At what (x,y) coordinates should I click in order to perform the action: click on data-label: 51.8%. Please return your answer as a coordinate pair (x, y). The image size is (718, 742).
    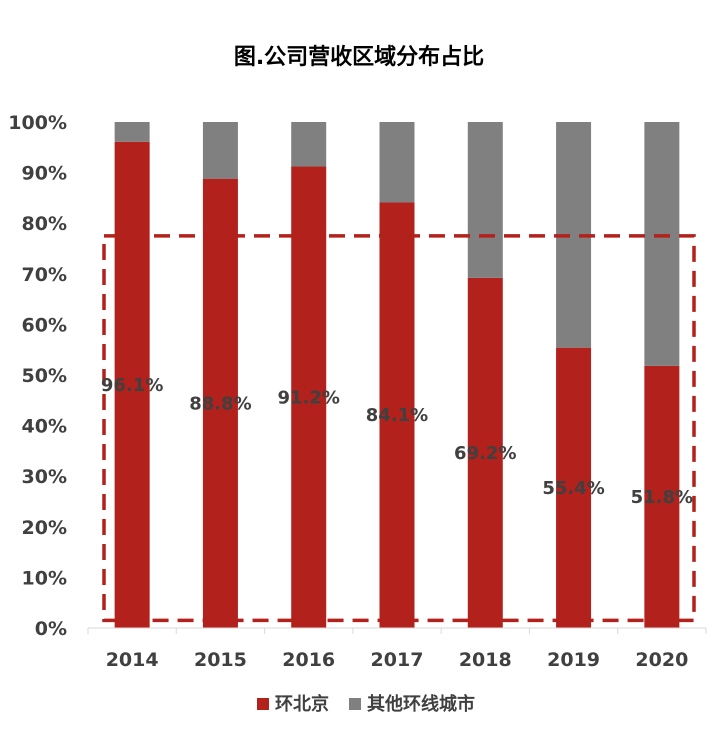
    Looking at the image, I should click on (662, 497).